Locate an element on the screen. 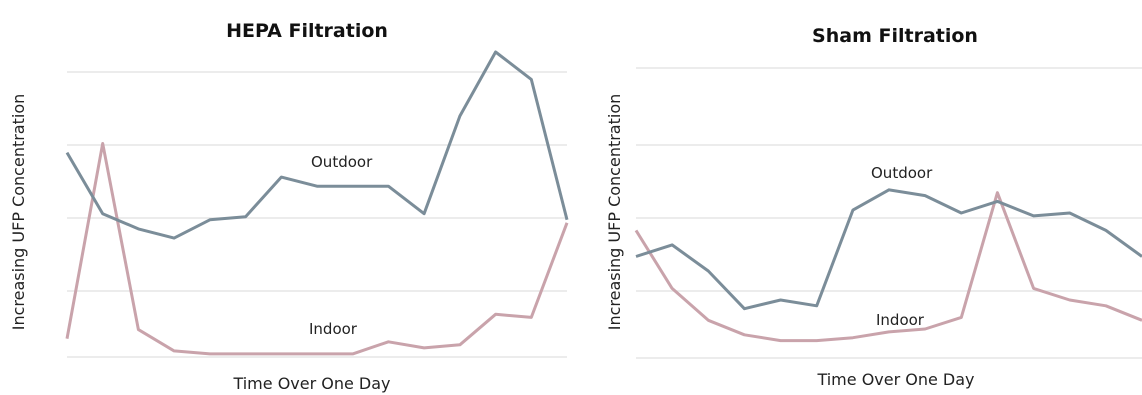 This screenshot has width=1142, height=395. hepa-outdoor-label: Outdoor is located at coordinates (342, 162).